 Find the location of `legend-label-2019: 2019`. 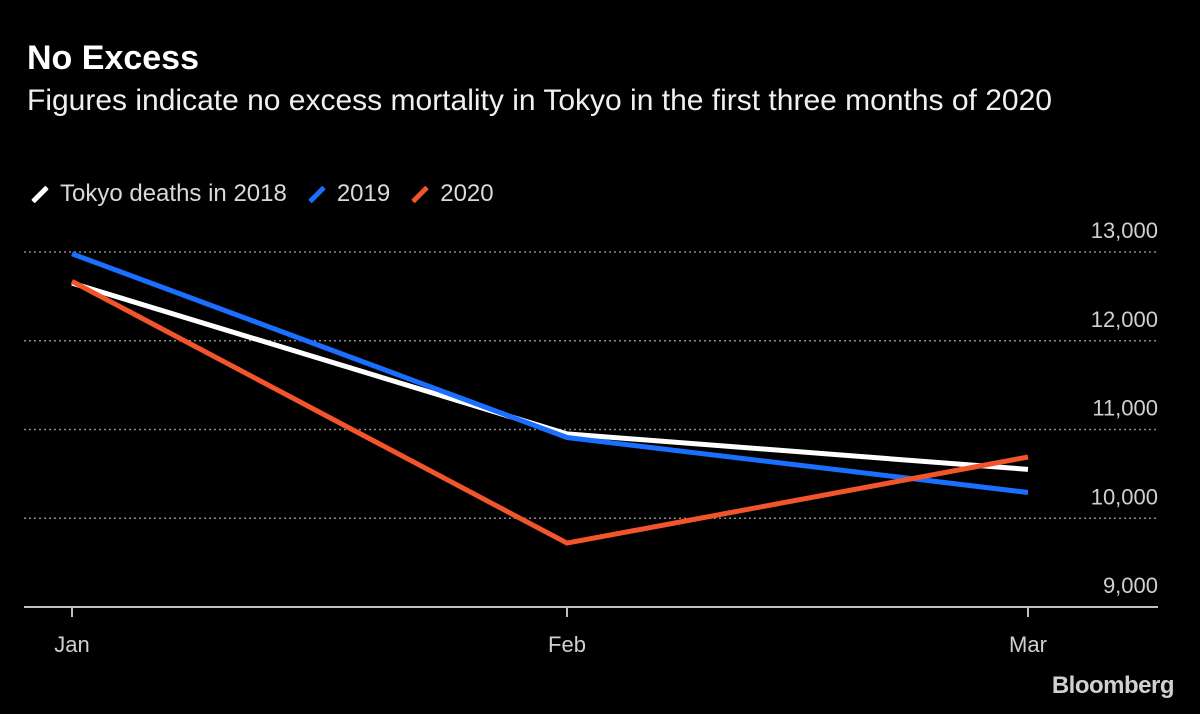

legend-label-2019: 2019 is located at coordinates (363, 193).